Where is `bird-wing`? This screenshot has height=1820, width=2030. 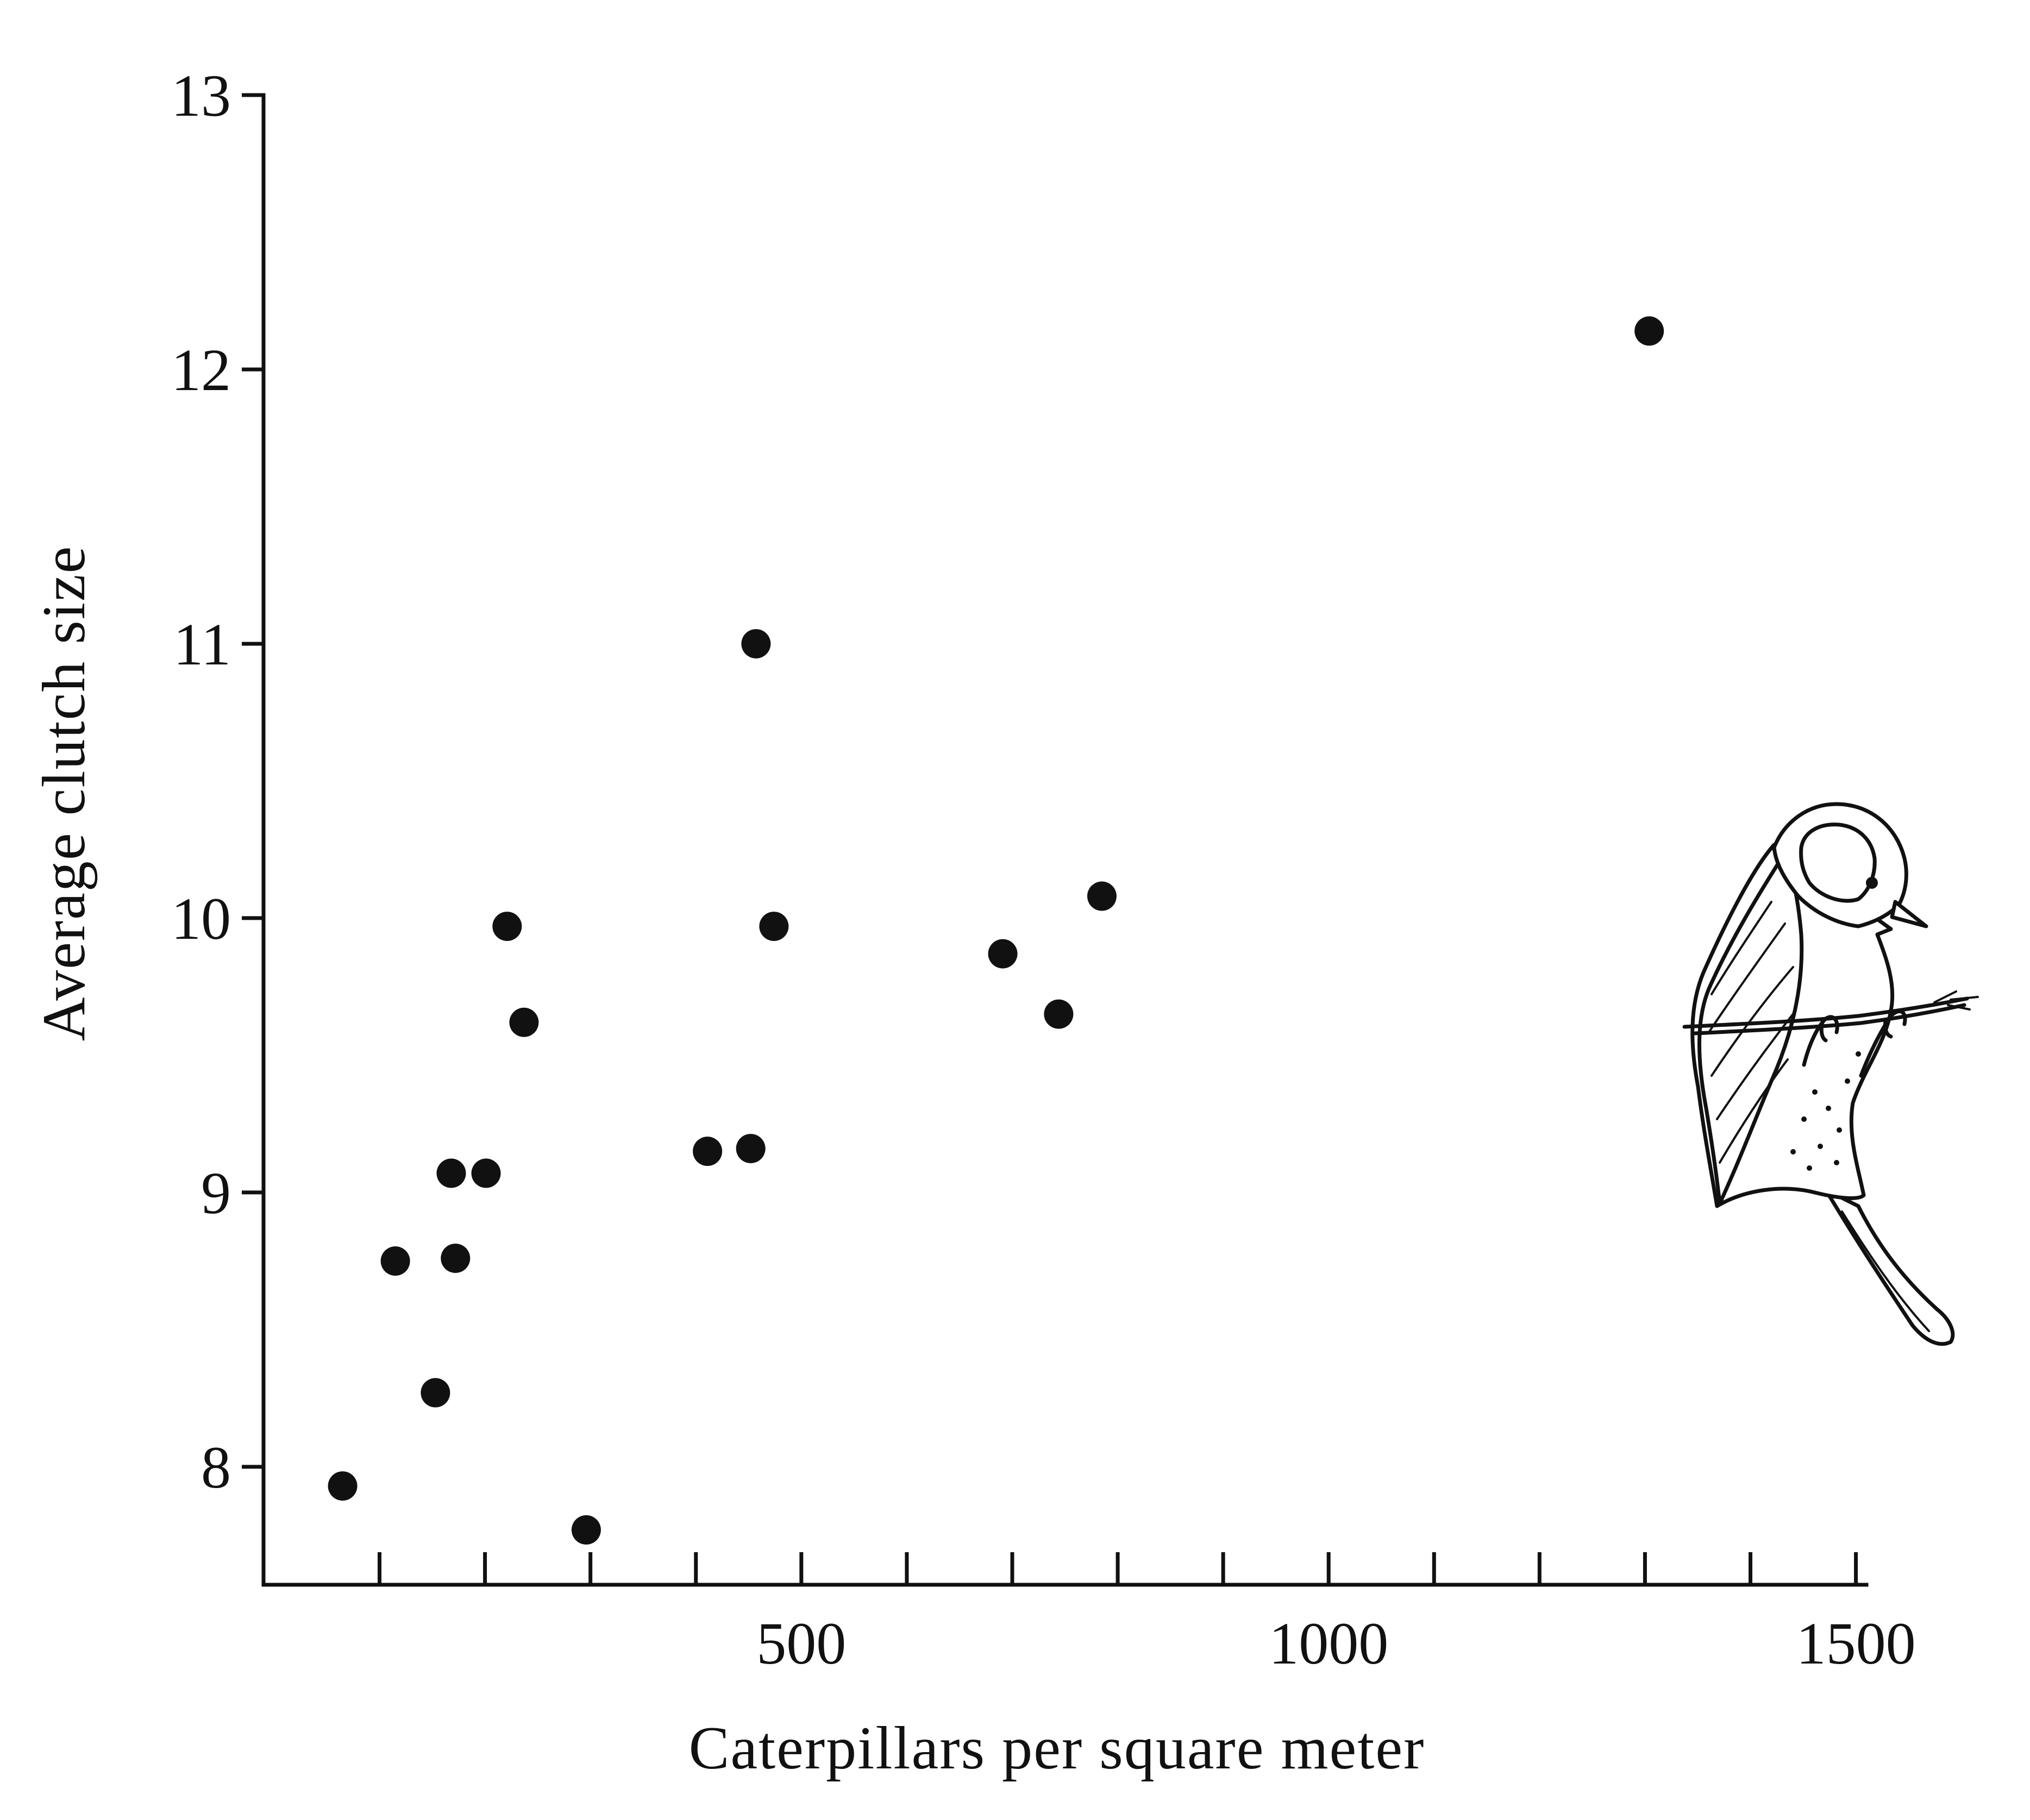
bird-wing is located at coordinates (1750, 1028).